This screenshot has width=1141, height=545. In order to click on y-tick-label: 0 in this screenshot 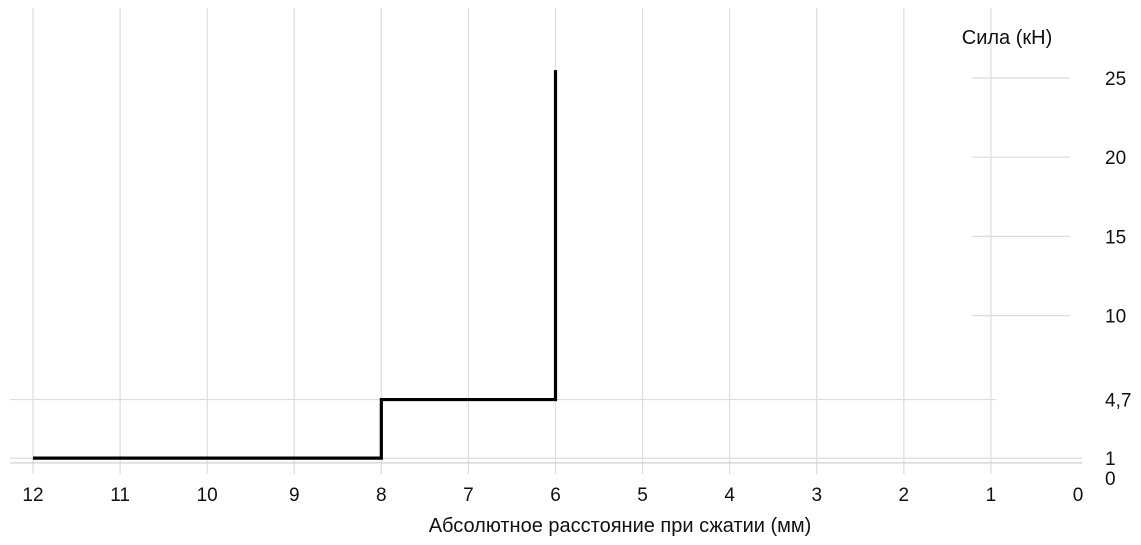, I will do `click(1110, 479)`.